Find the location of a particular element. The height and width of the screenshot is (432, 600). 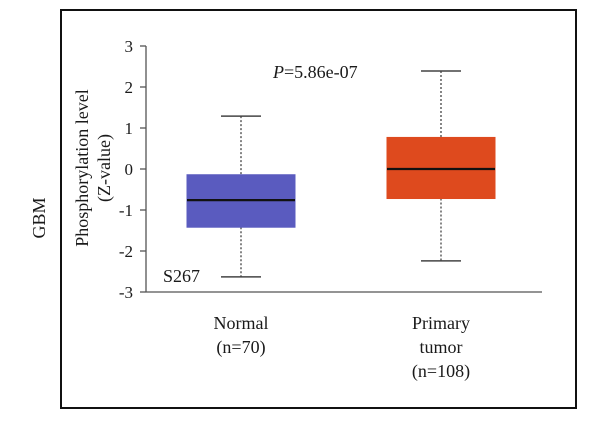

x-label-tumor-line2: tumor is located at coordinates (441, 347).